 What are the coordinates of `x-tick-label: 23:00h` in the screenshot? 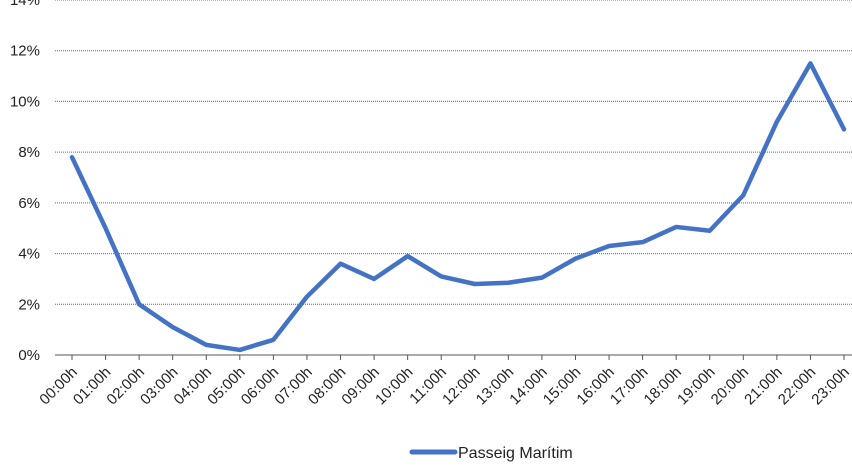 It's located at (830, 386).